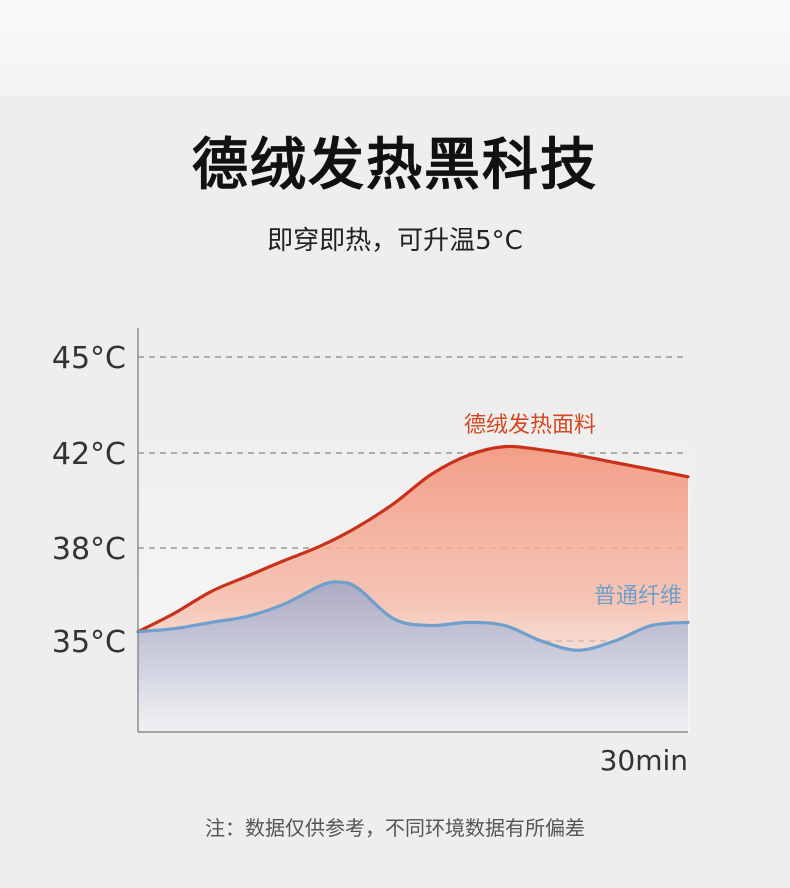 This screenshot has width=790, height=888. What do you see at coordinates (395, 48) in the screenshot?
I see `top-band` at bounding box center [395, 48].